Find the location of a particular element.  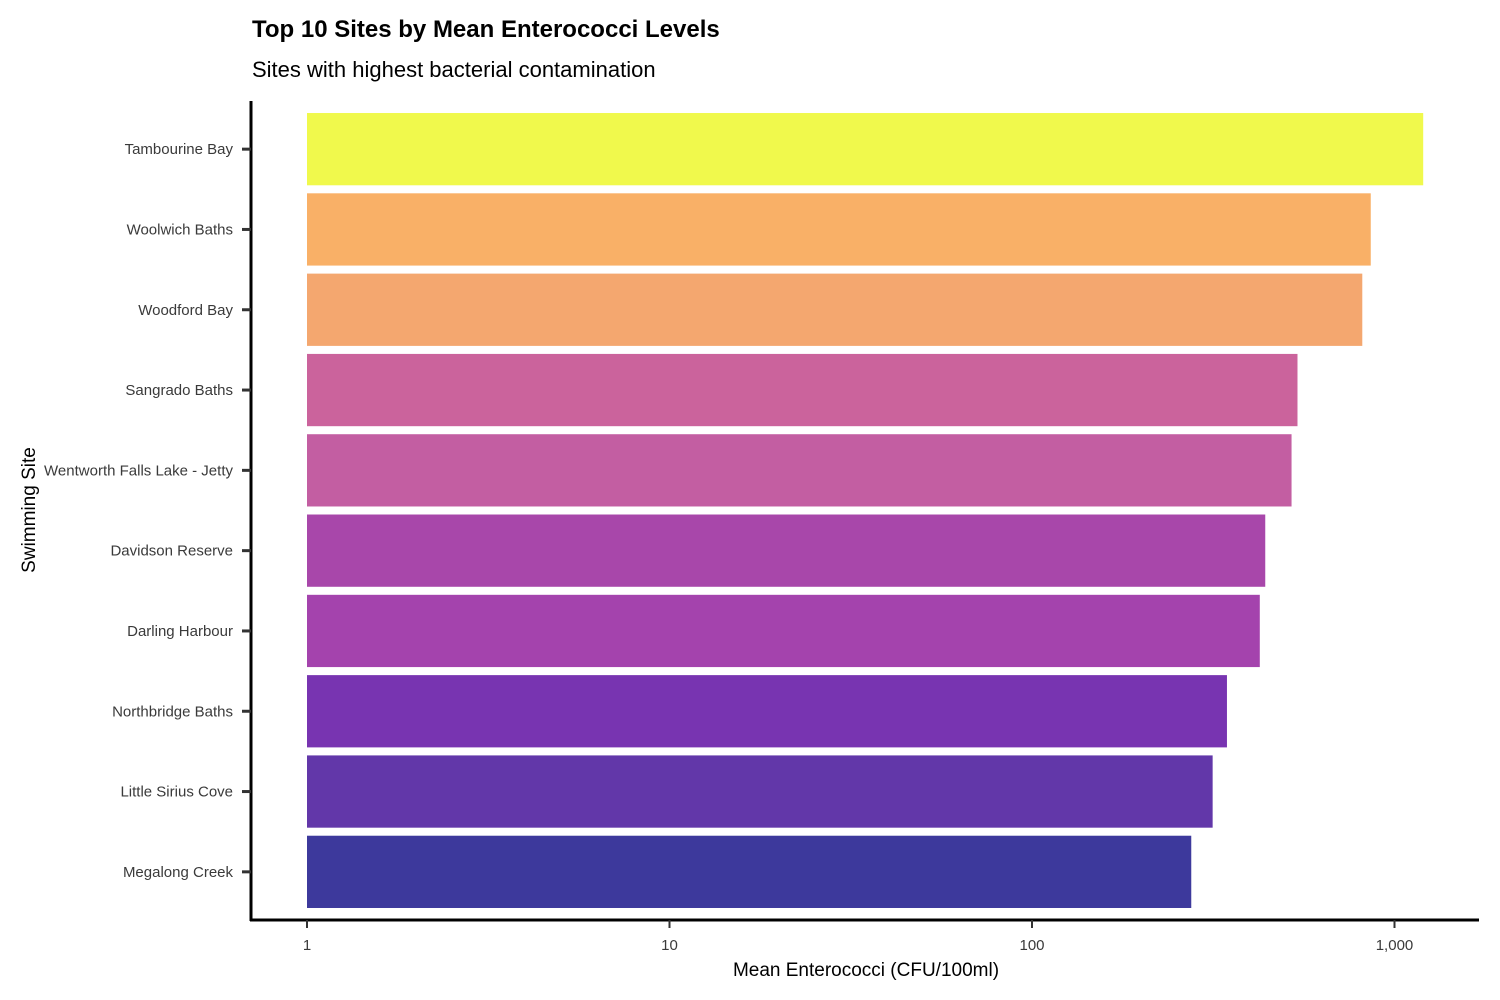

y-tick-label: Woolwich Baths is located at coordinates (180, 229).